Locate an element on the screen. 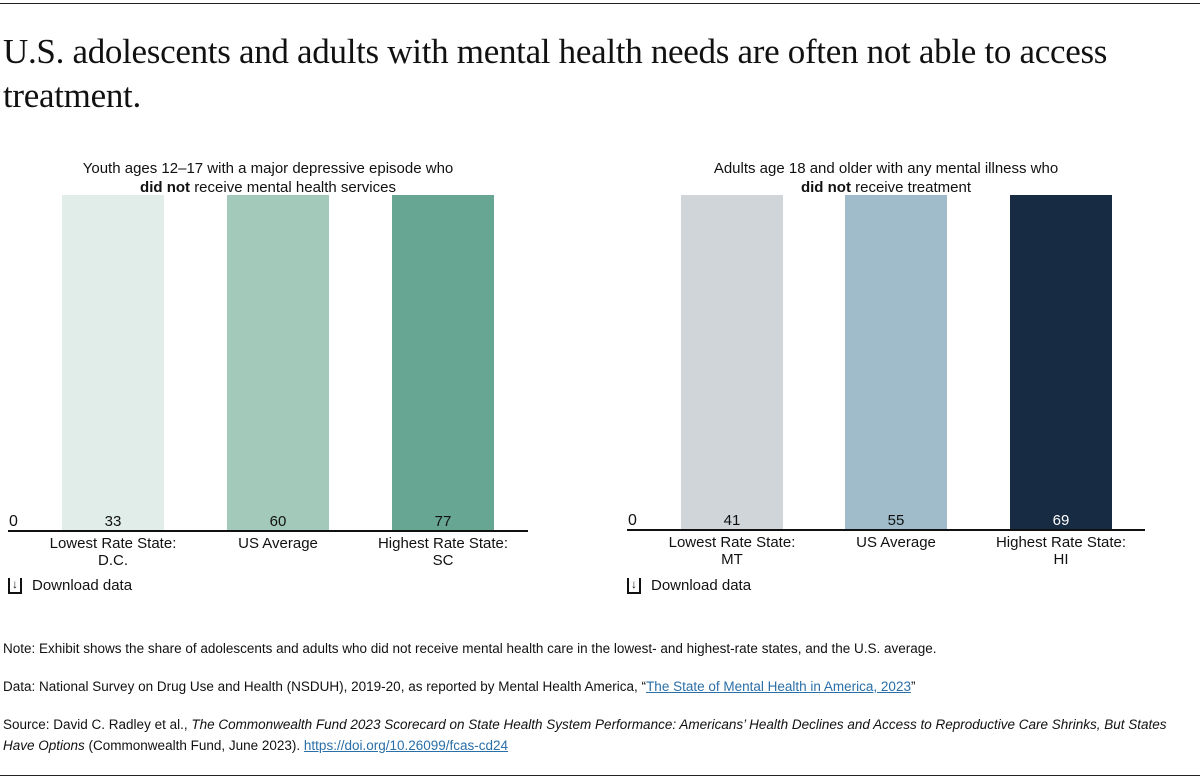  x-tick-label: HI is located at coordinates (1061, 559).